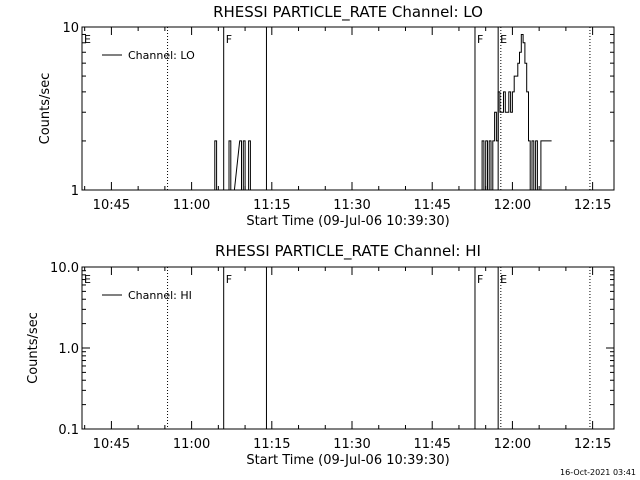 Image resolution: width=640 pixels, height=480 pixels. I want to click on y-tick-label: 1, so click(75, 191).